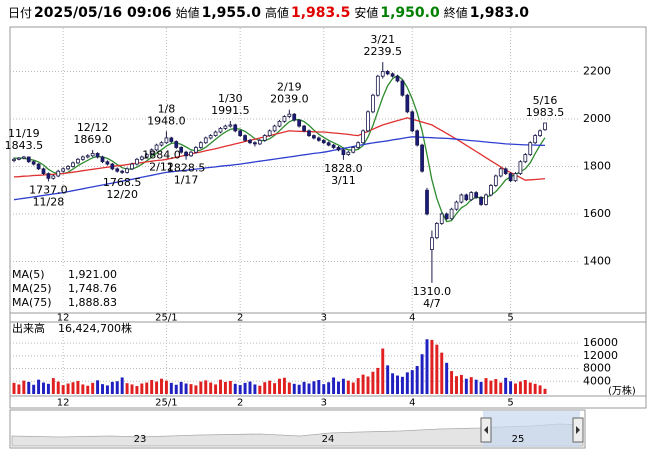  I want to click on annotation-value: 2039.0, so click(289, 99).